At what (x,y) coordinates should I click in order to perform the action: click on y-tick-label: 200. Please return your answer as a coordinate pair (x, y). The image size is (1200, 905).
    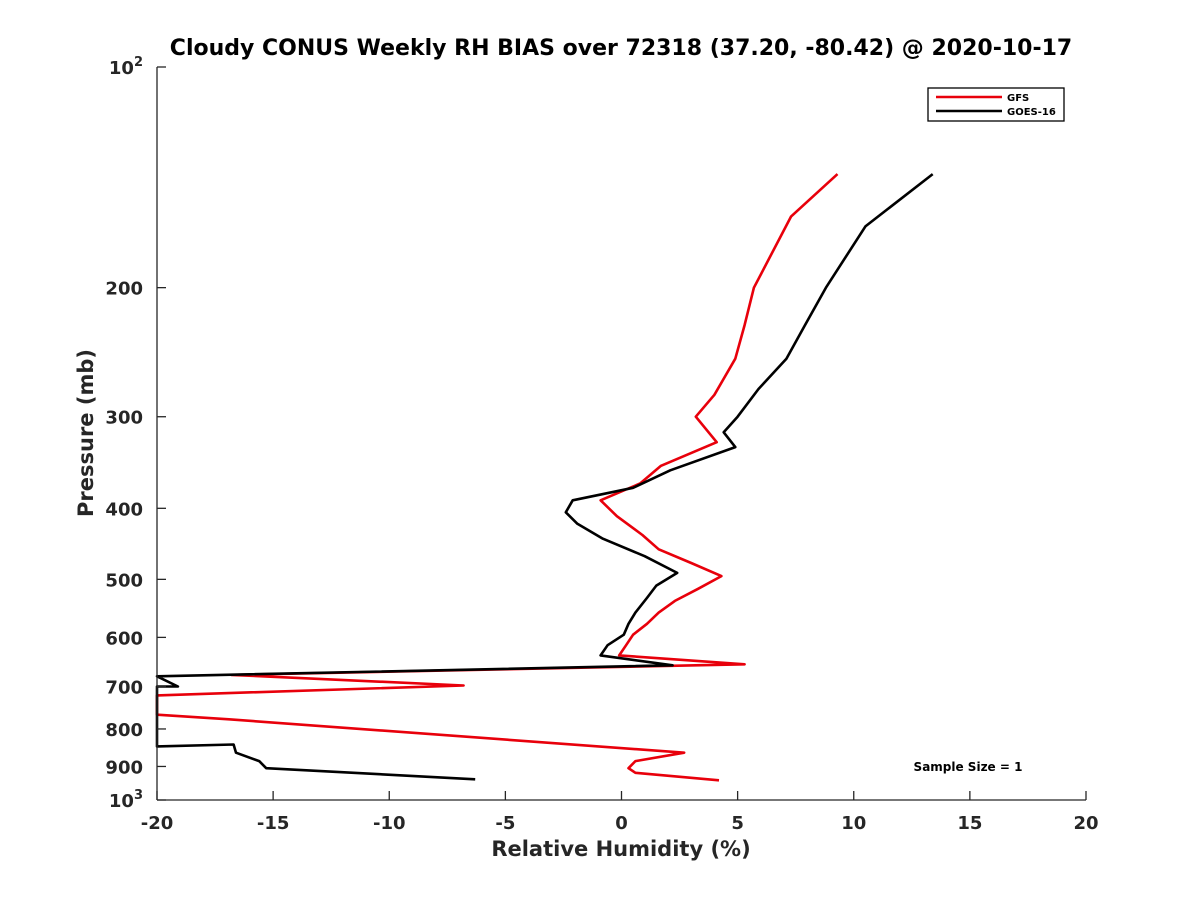
    Looking at the image, I should click on (124, 289).